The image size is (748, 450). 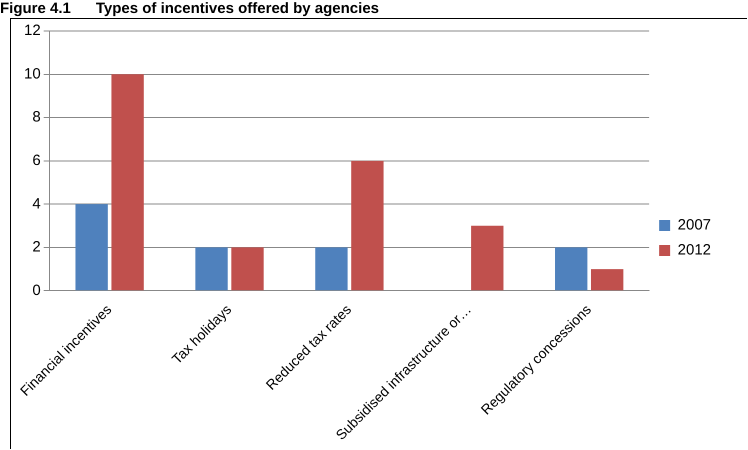 What do you see at coordinates (36, 203) in the screenshot?
I see `y-tick-label: 4` at bounding box center [36, 203].